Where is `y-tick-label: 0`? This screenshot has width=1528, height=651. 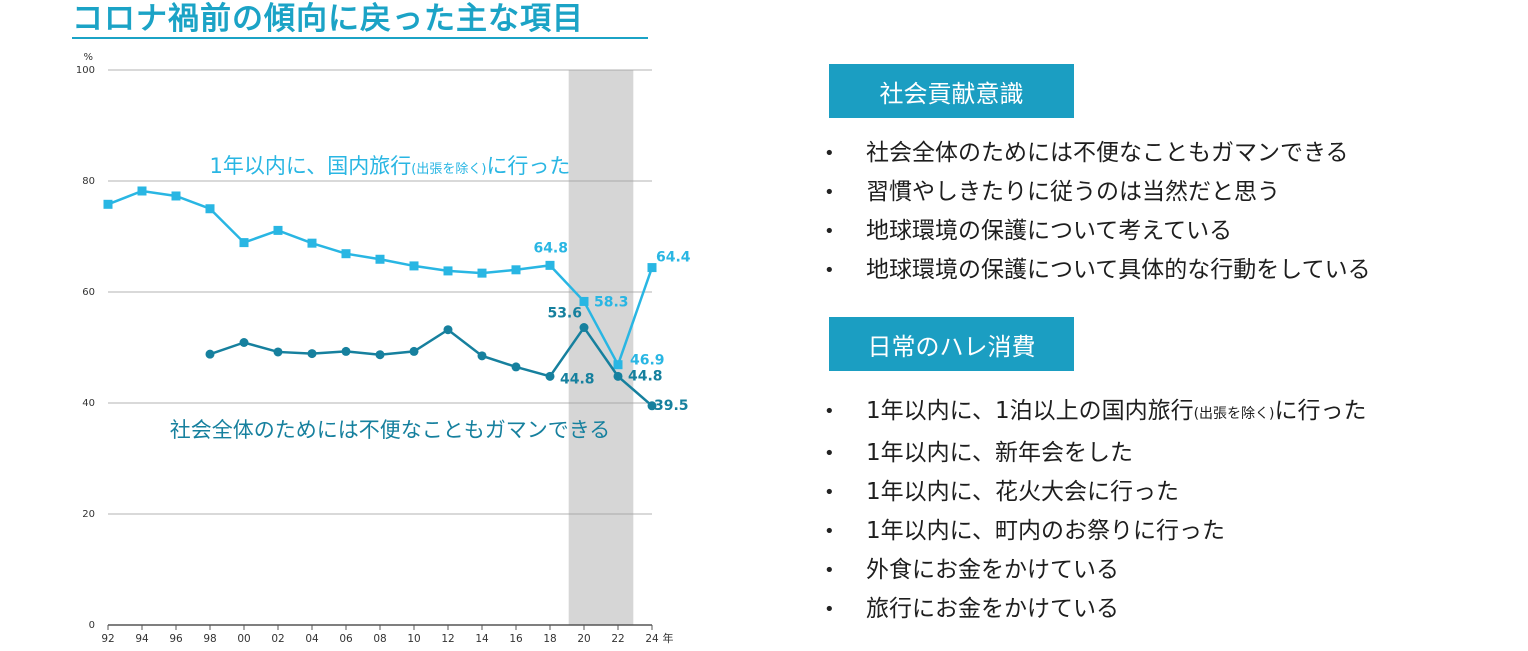 y-tick-label: 0 is located at coordinates (92, 625).